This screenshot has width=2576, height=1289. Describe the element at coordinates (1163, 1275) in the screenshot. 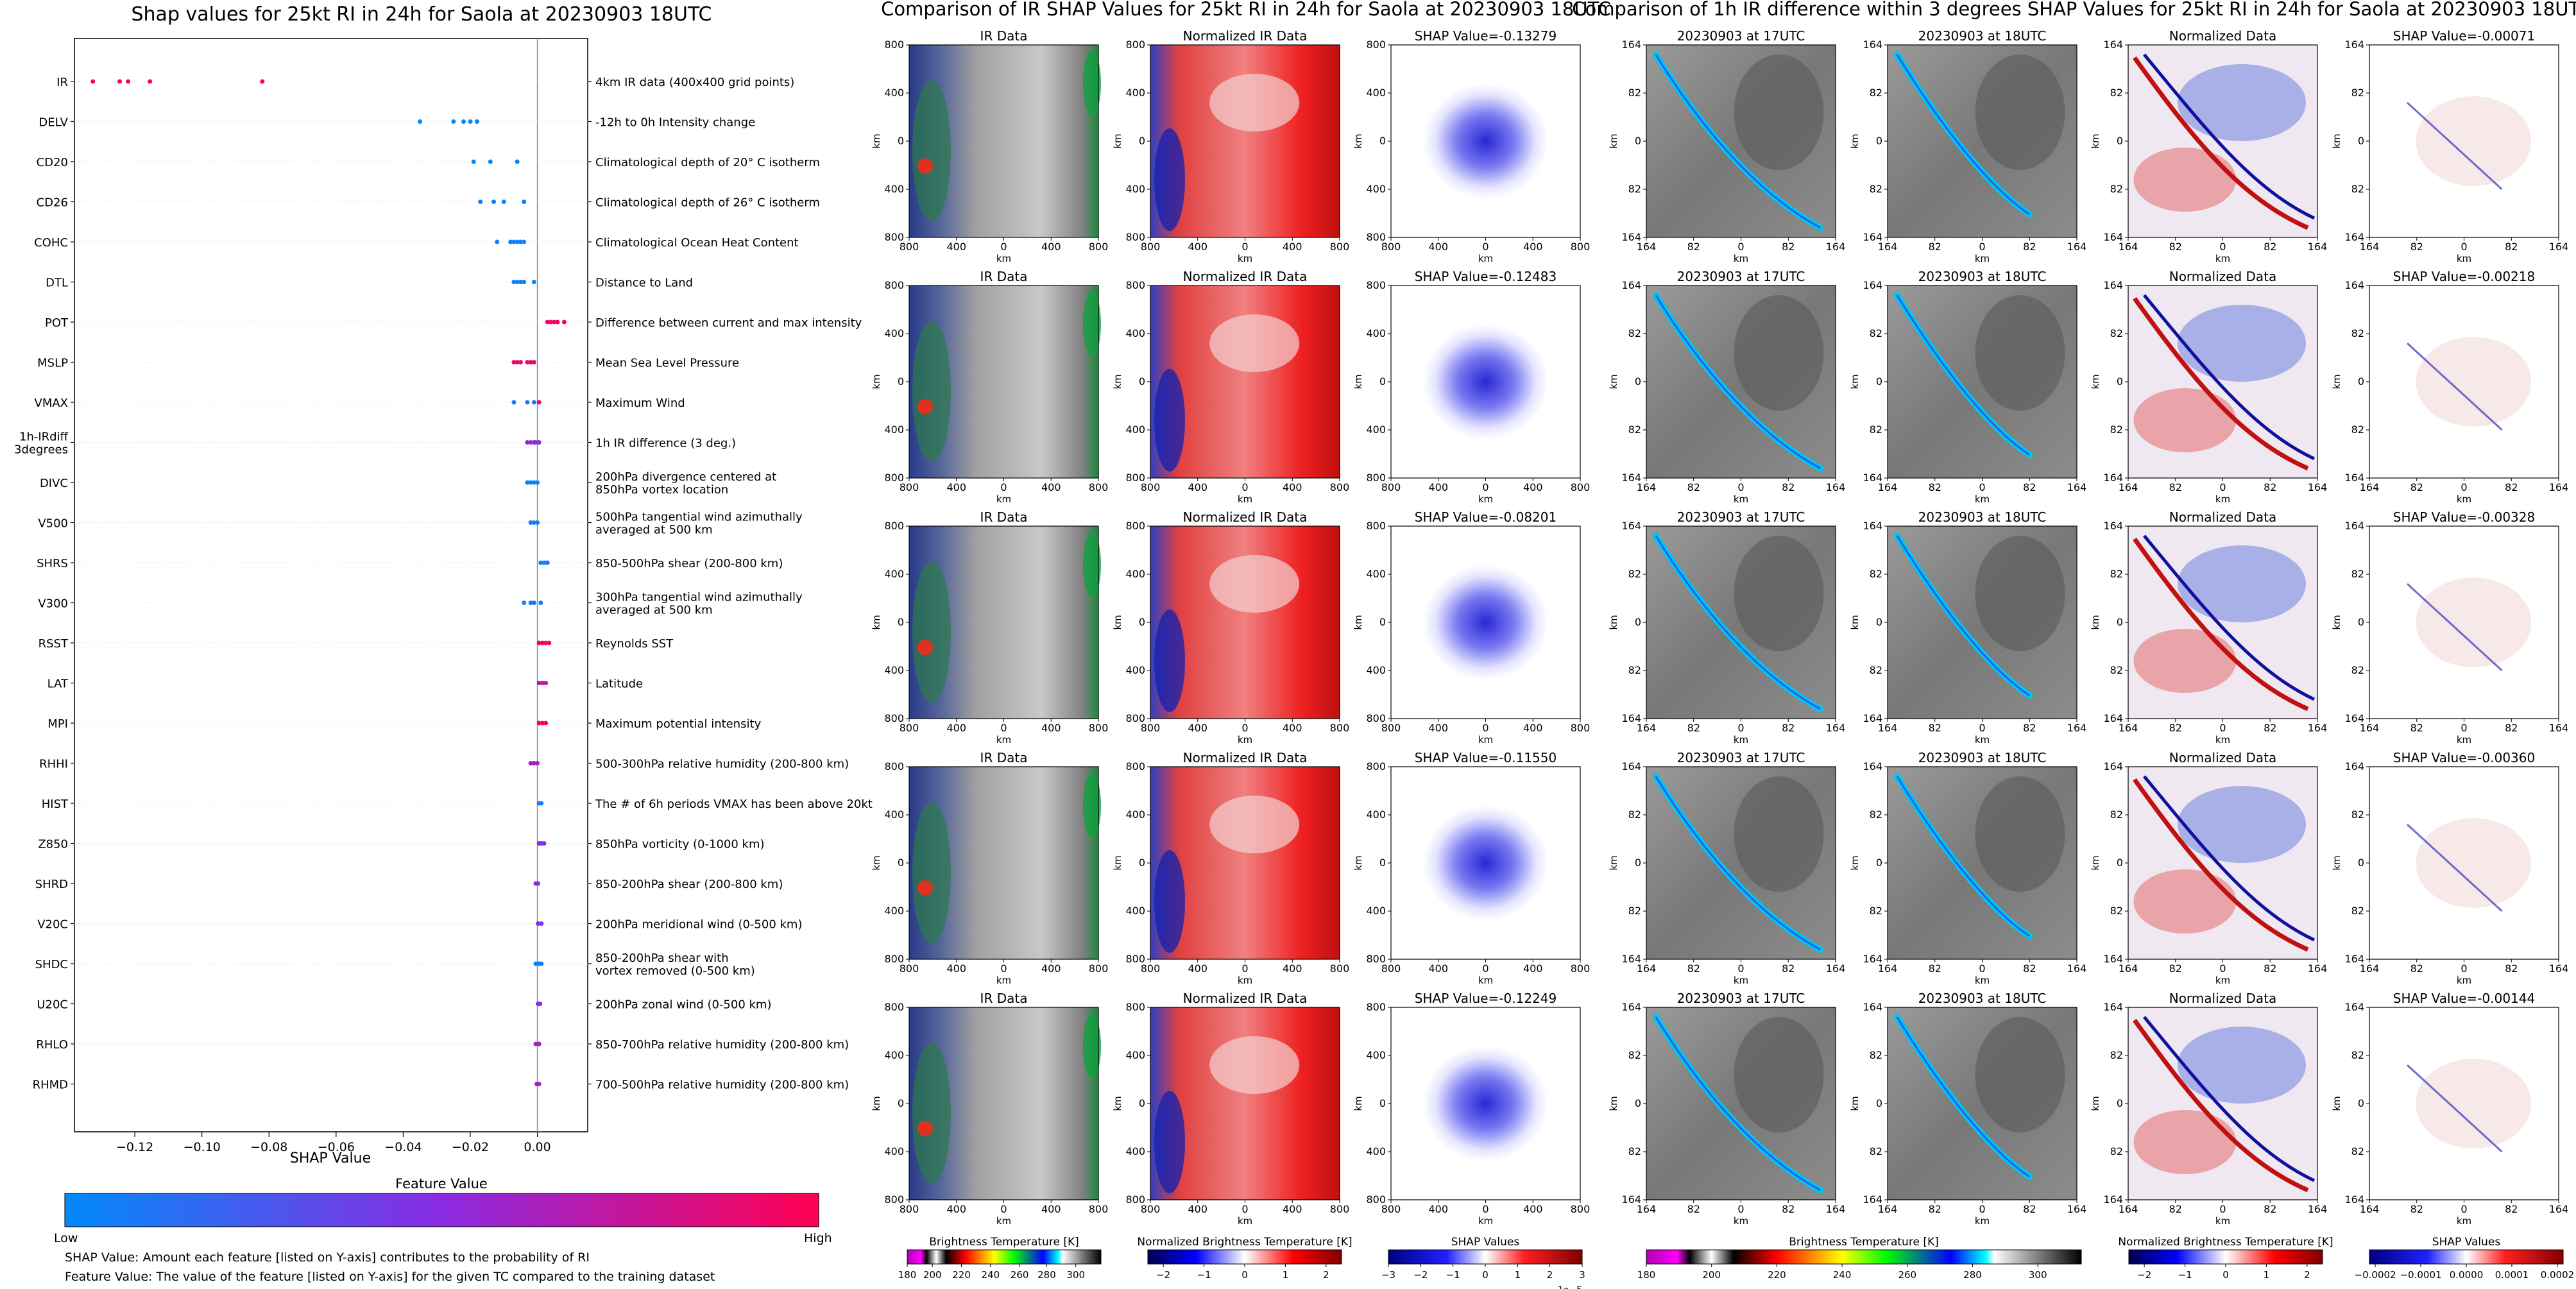

I see `colorbar-tick-label: −2` at that location.